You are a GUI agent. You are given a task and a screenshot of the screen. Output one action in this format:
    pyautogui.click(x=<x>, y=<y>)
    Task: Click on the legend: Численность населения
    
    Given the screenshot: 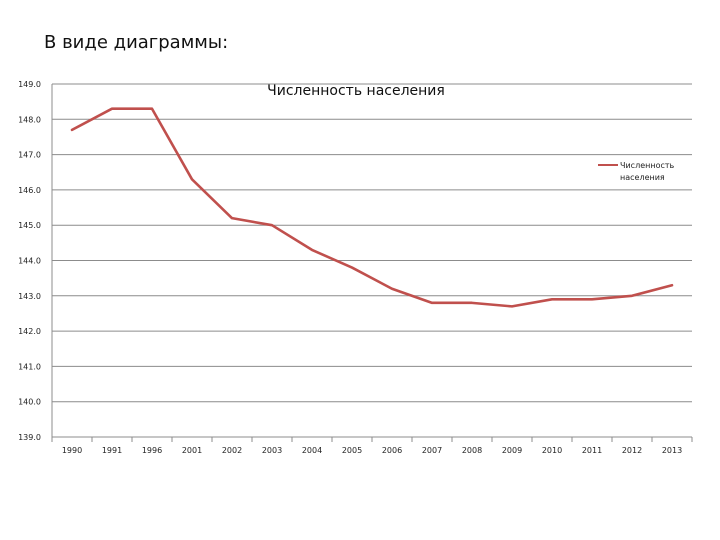 What is the action you would take?
    pyautogui.click(x=636, y=171)
    